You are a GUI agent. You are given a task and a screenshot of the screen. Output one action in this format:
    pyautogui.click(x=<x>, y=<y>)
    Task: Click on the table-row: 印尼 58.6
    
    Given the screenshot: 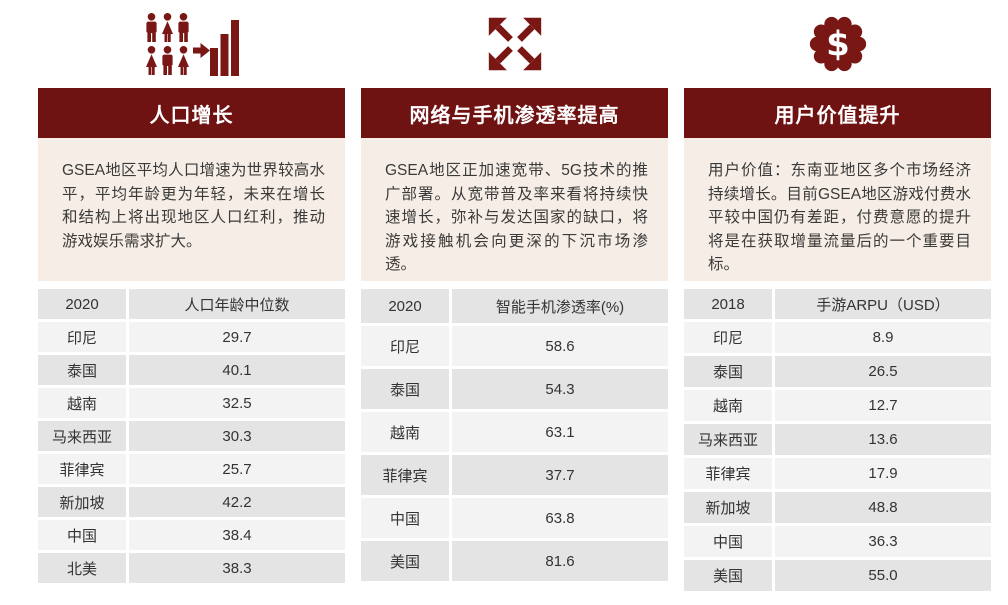 What is the action you would take?
    pyautogui.click(x=514, y=346)
    